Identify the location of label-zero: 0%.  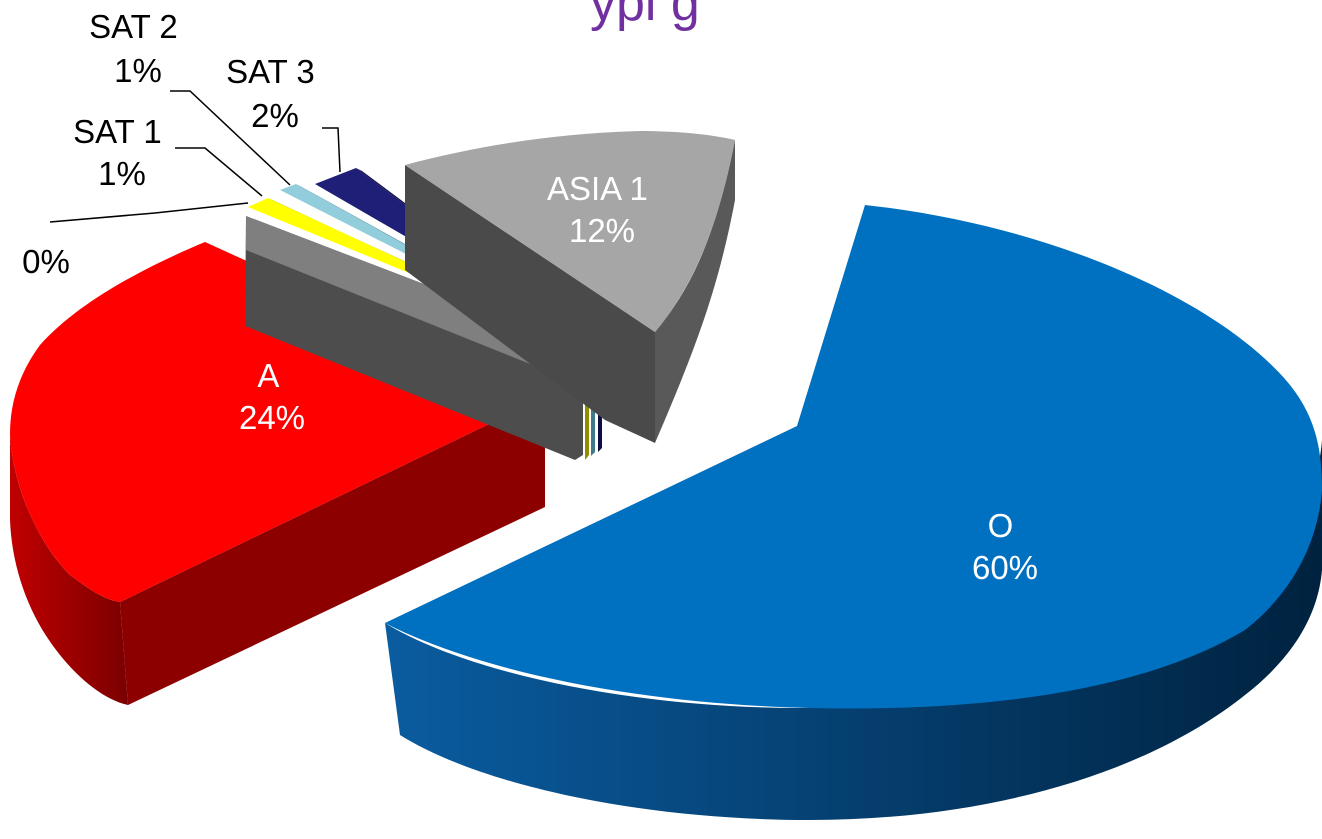
(46, 261).